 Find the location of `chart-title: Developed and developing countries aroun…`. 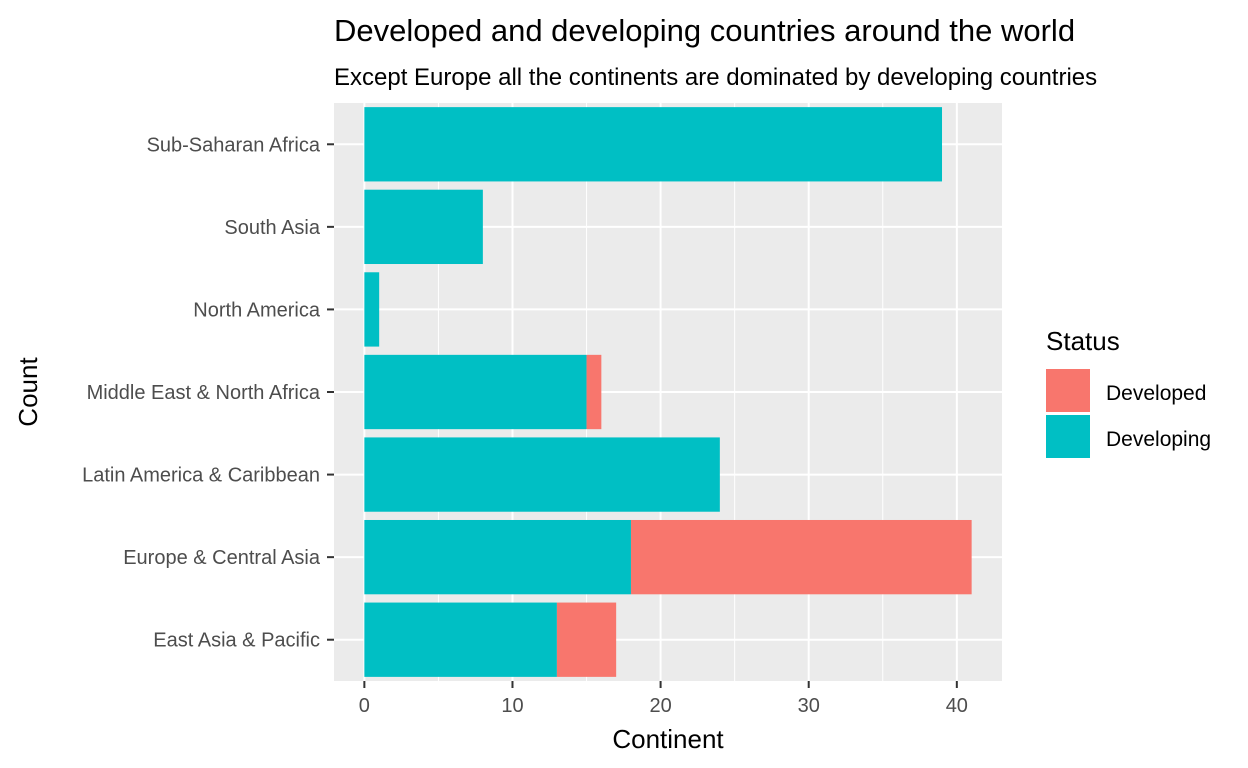

chart-title: Developed and developing countries aroun… is located at coordinates (704, 30).